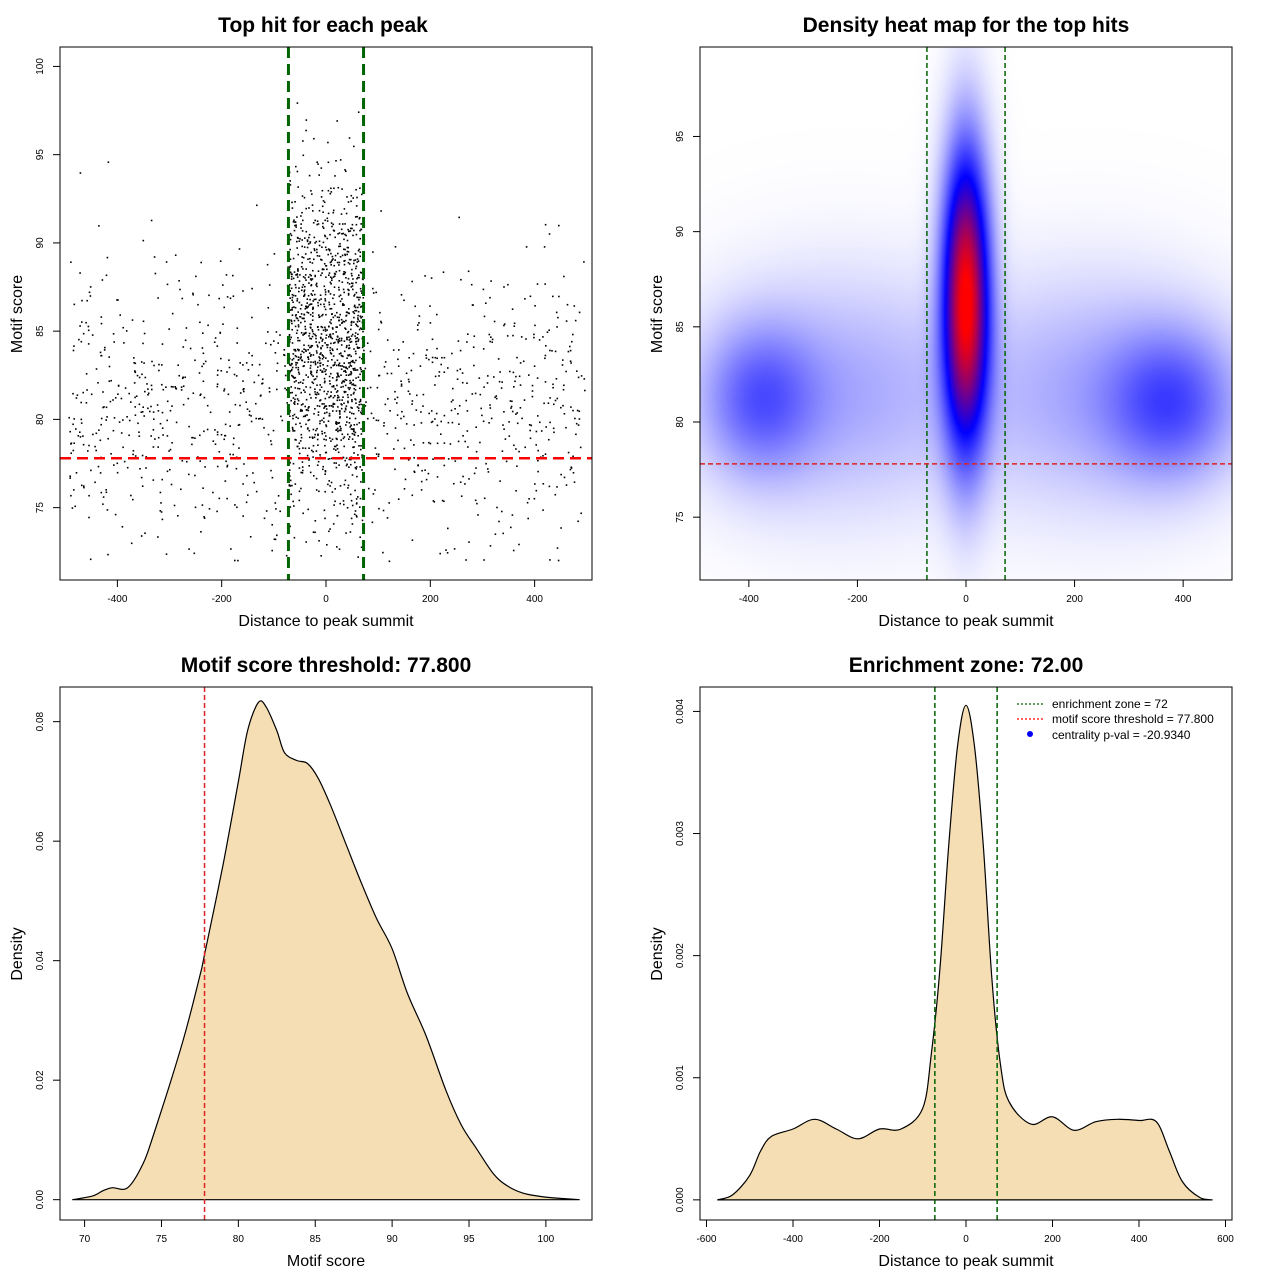 The width and height of the screenshot is (1280, 1280). Describe the element at coordinates (680, 232) in the screenshot. I see `heatmap-y-tick-label: 90` at that location.